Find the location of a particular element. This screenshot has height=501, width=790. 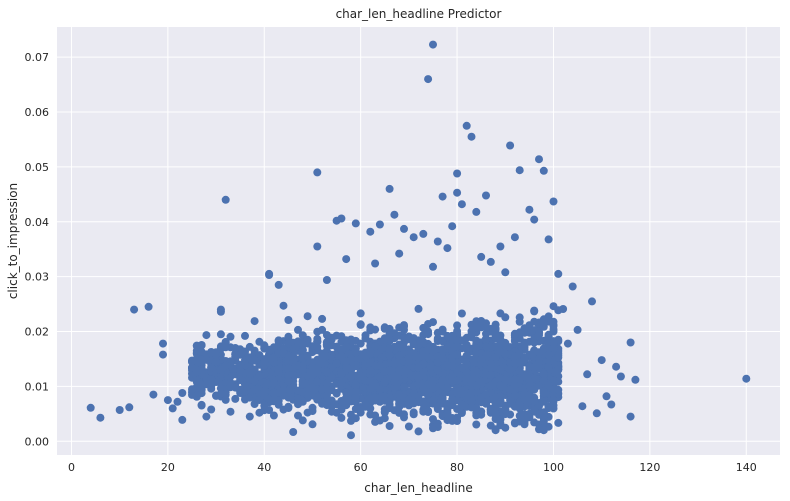

y-tick-label: 0.01 is located at coordinates (37, 386).